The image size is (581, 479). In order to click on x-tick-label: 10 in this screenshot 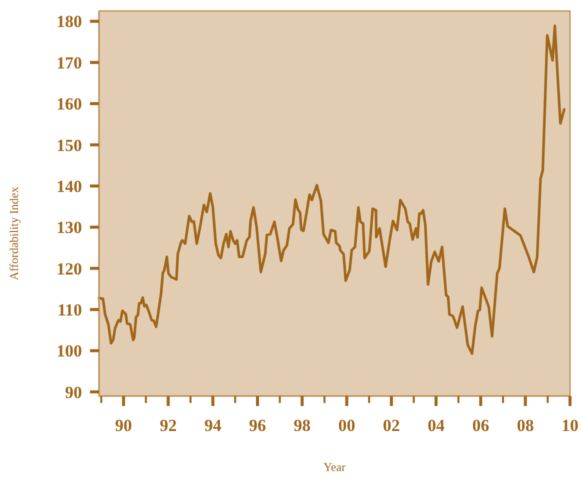, I will do `click(570, 425)`.